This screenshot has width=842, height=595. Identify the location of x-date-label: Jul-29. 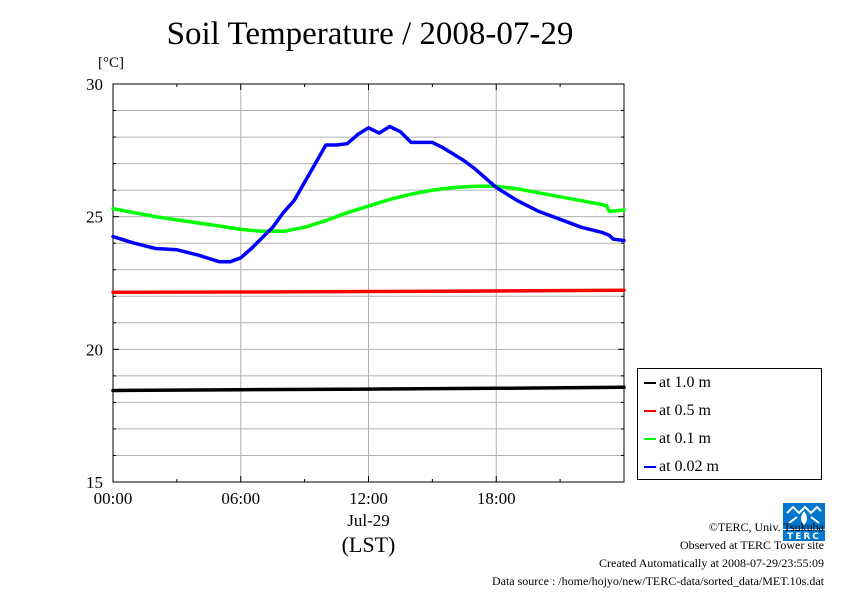
(368, 520).